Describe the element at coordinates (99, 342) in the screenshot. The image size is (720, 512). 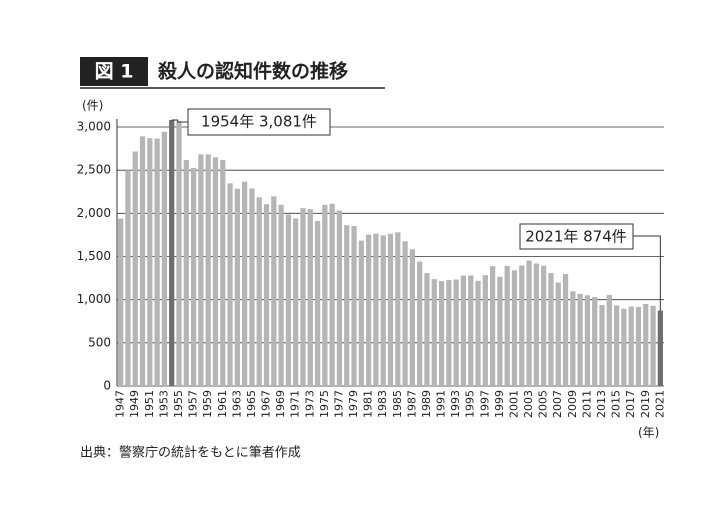
I see `y-tick-label: 500` at that location.